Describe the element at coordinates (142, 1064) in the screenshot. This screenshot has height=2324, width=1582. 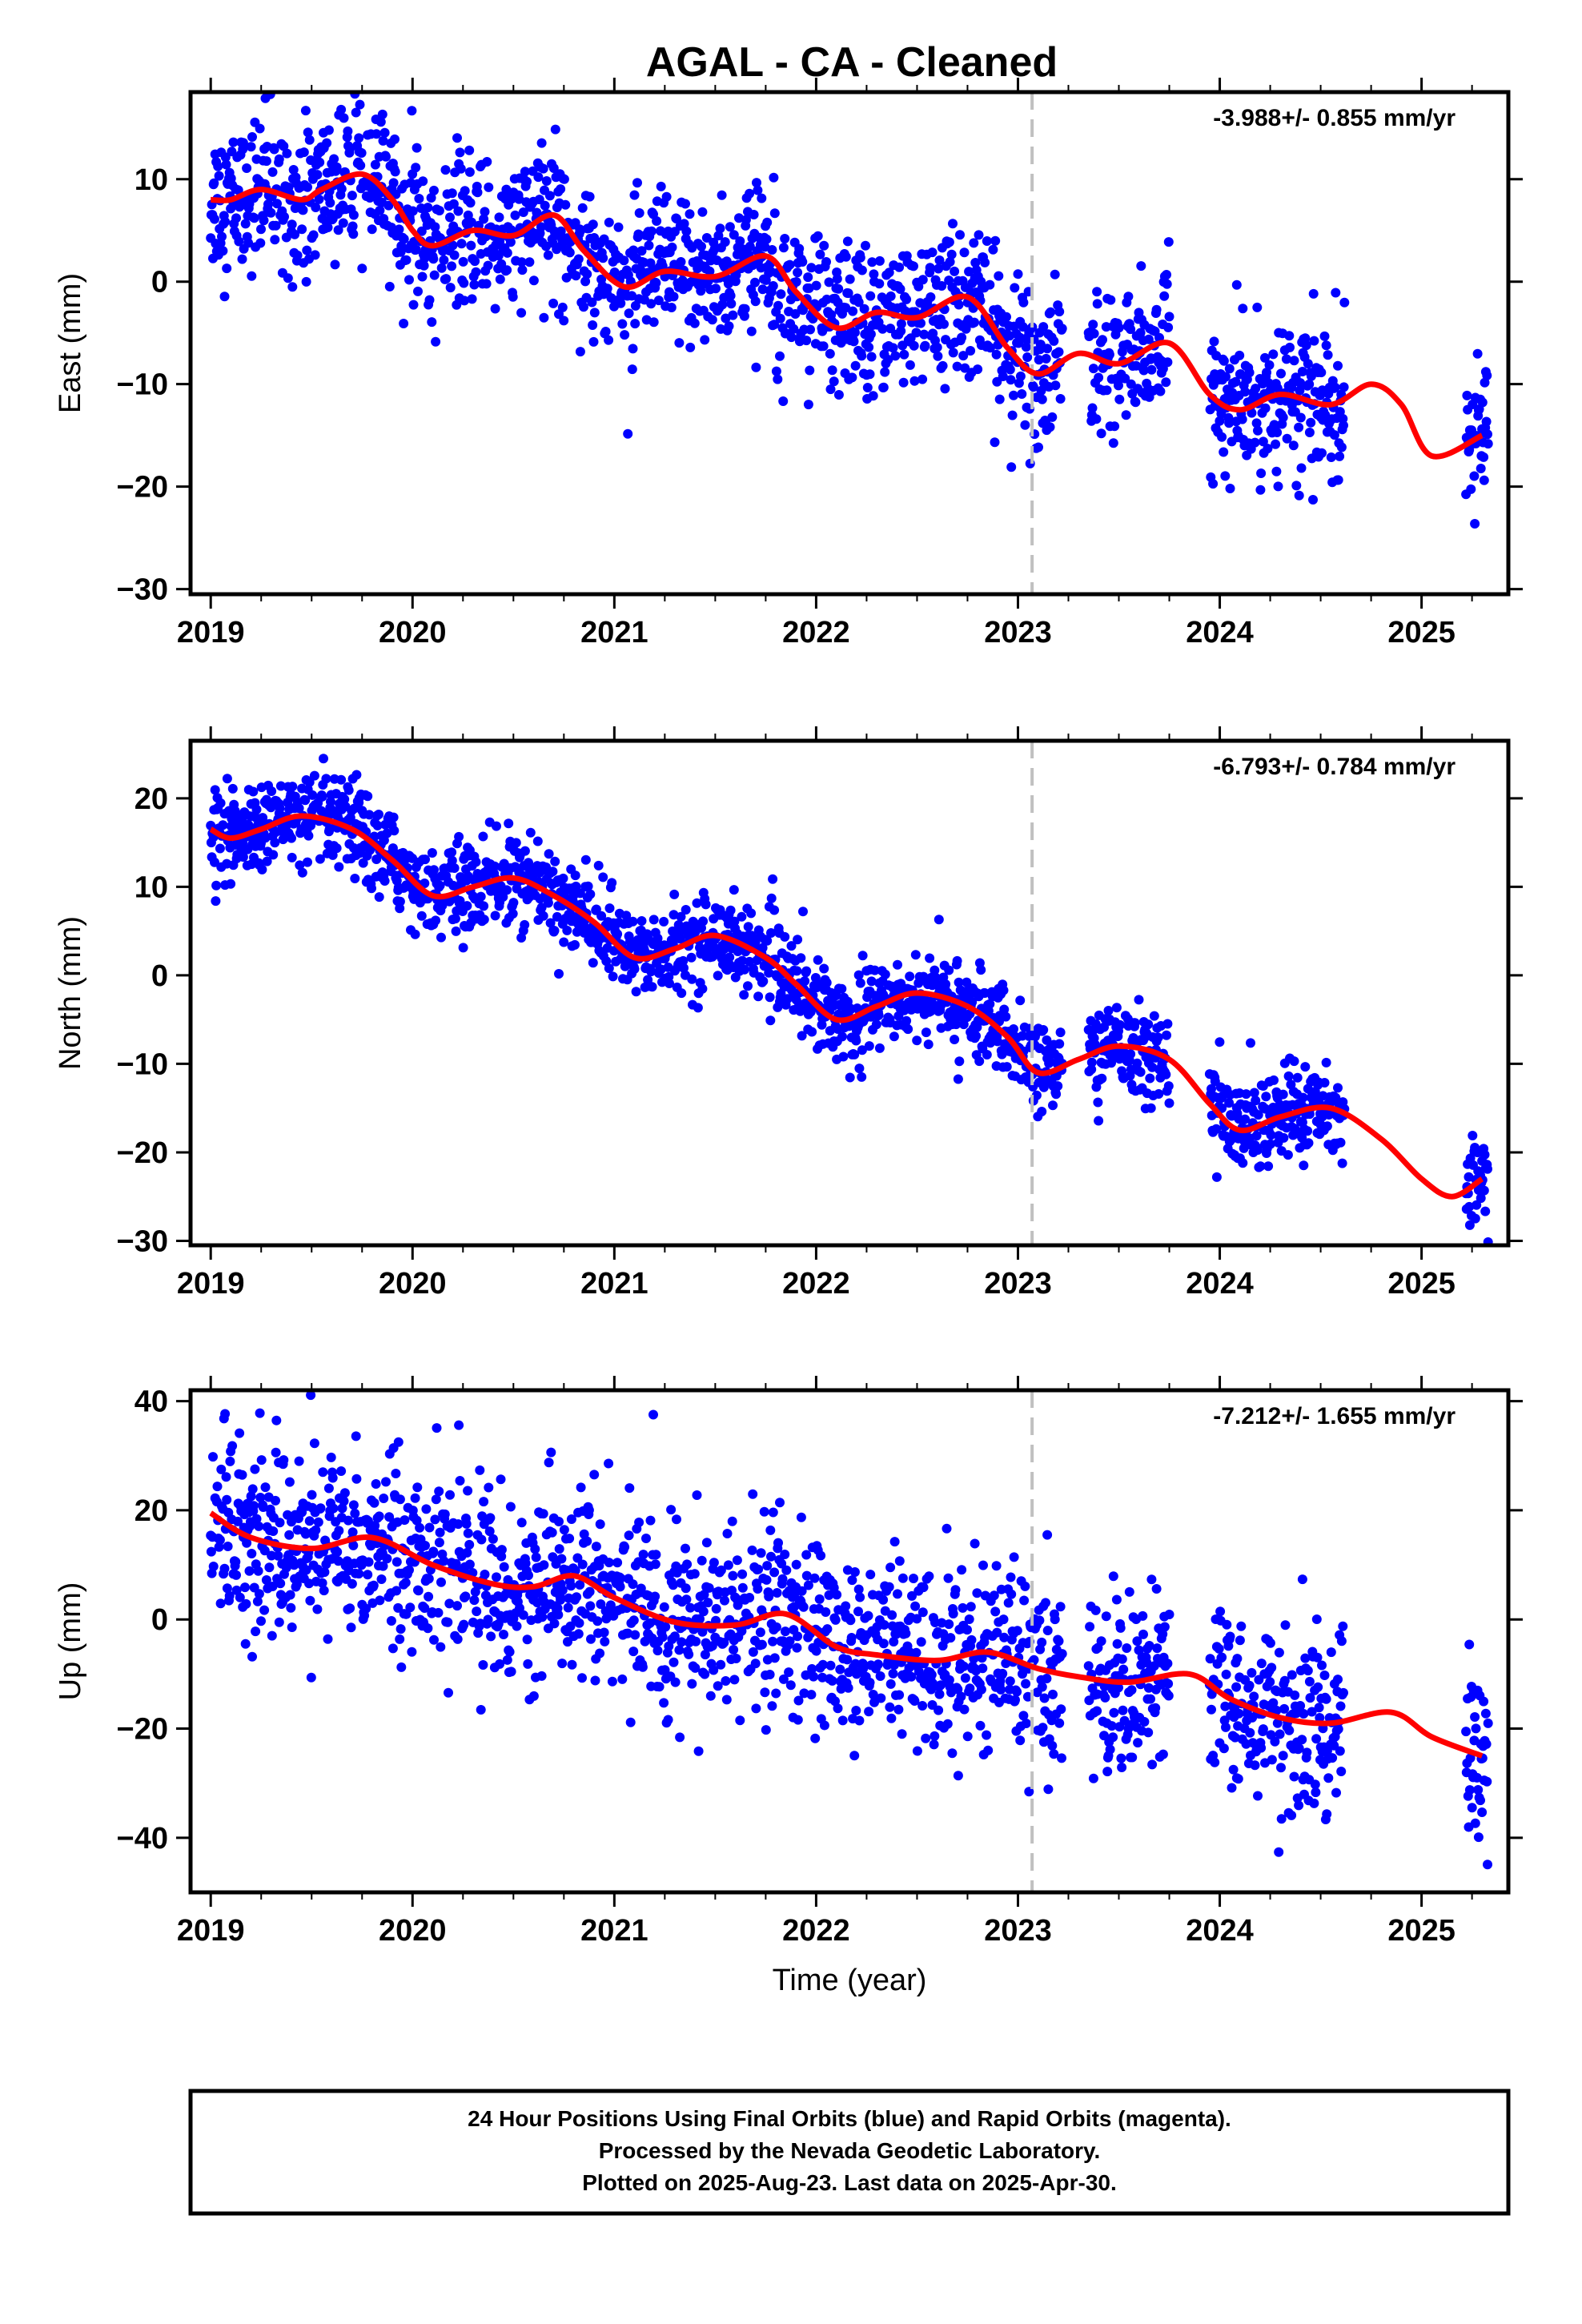
I see `north-ytick-label: −10` at that location.